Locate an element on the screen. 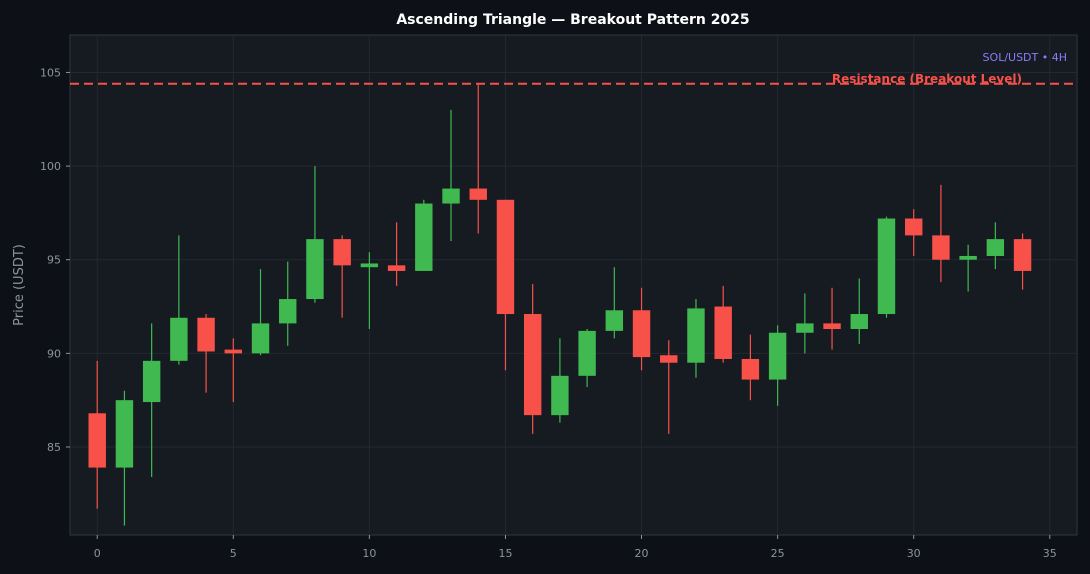  y-axis-ticks: 85 90 95 100 105 is located at coordinates (55, 260).